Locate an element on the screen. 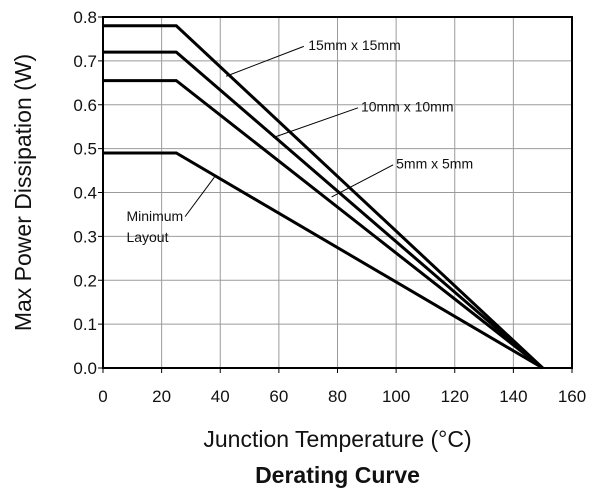 The width and height of the screenshot is (598, 493). annotation-label: Layout is located at coordinates (147, 237).